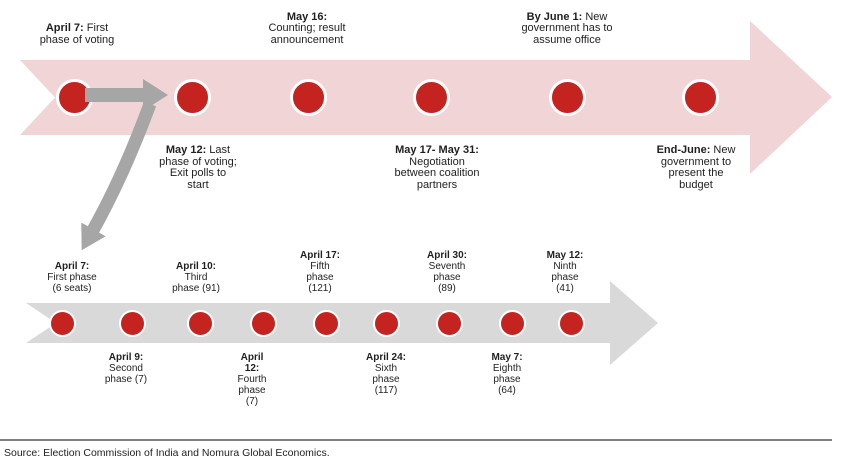  Describe the element at coordinates (386, 357) in the screenshot. I see `label-date: April 24:` at that location.